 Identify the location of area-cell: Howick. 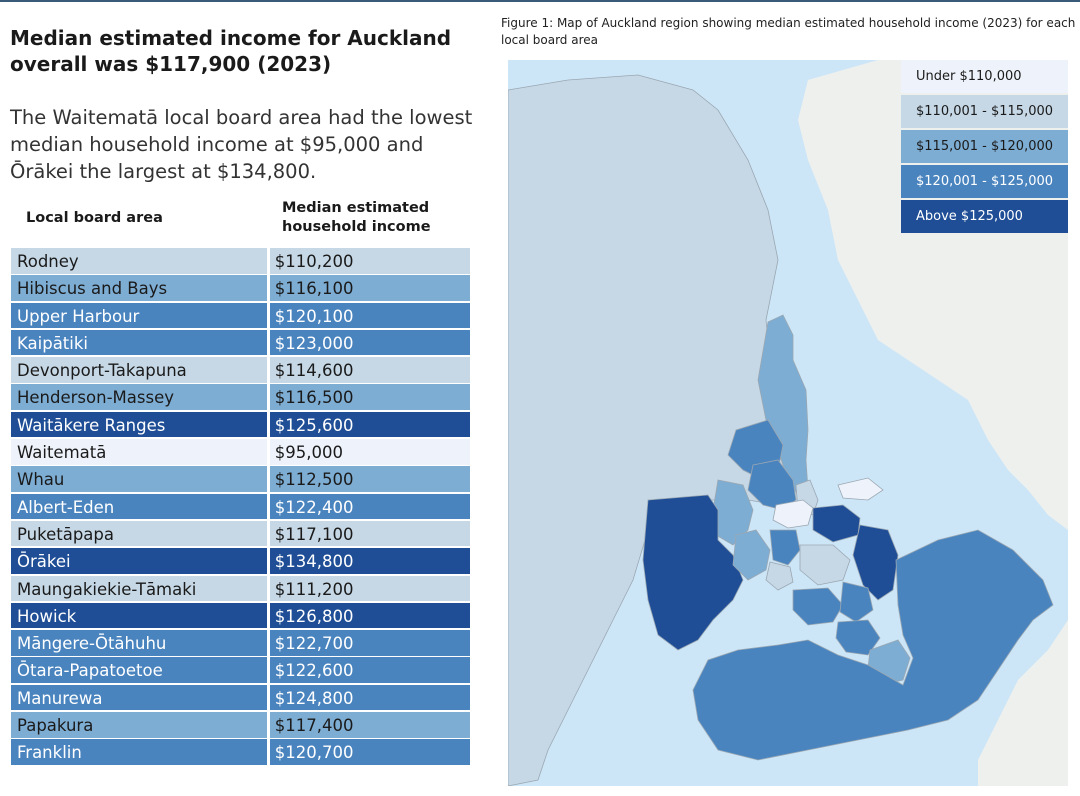
(139, 615).